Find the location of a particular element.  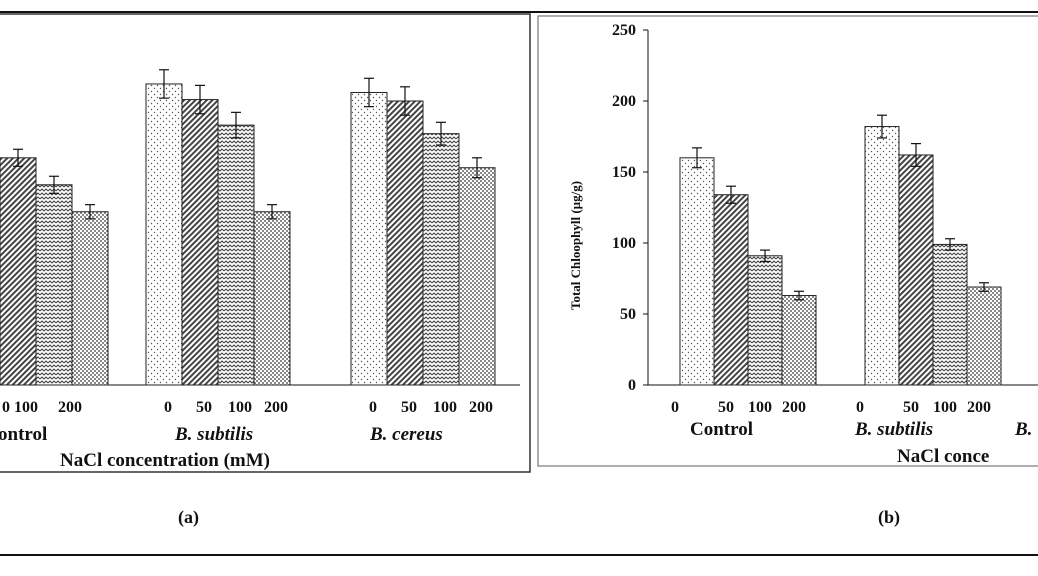

panel-a-group-label-bsubtilis: B. subtilis is located at coordinates (213, 434).